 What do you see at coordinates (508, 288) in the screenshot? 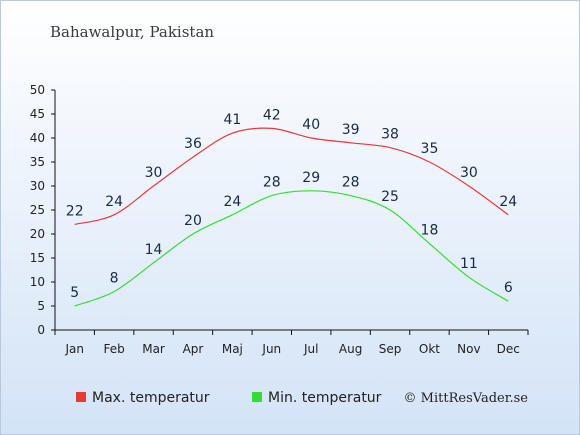
I see `data-label-min: 6` at bounding box center [508, 288].